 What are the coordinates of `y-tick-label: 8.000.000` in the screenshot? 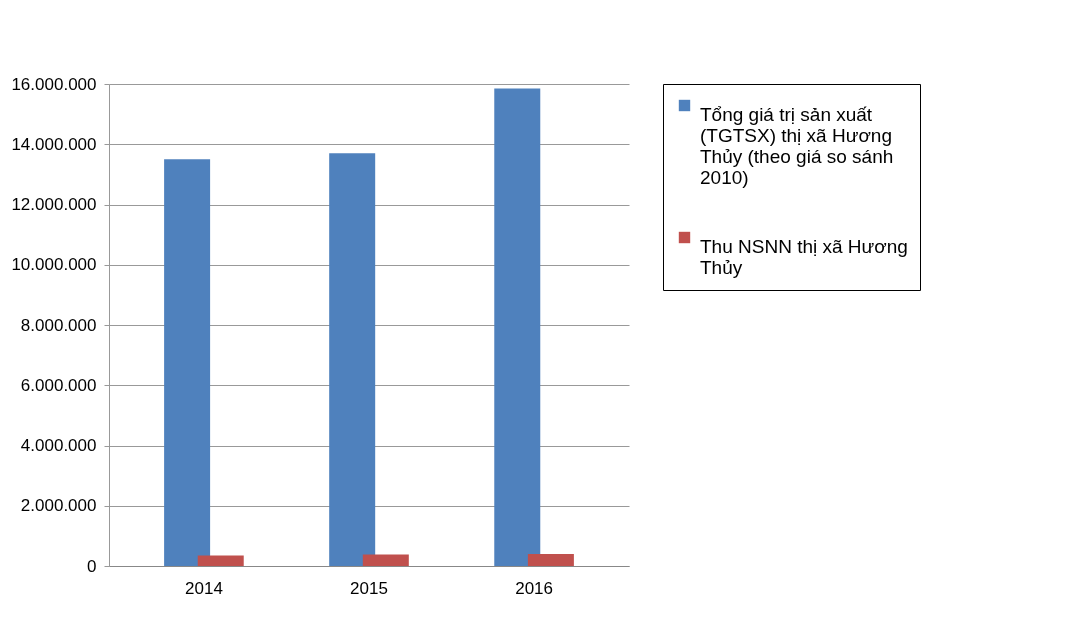 It's located at (58, 325).